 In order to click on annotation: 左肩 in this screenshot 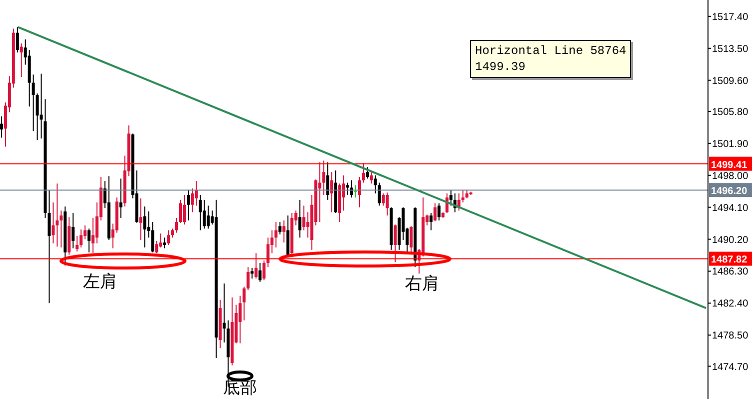, I will do `click(100, 282)`.